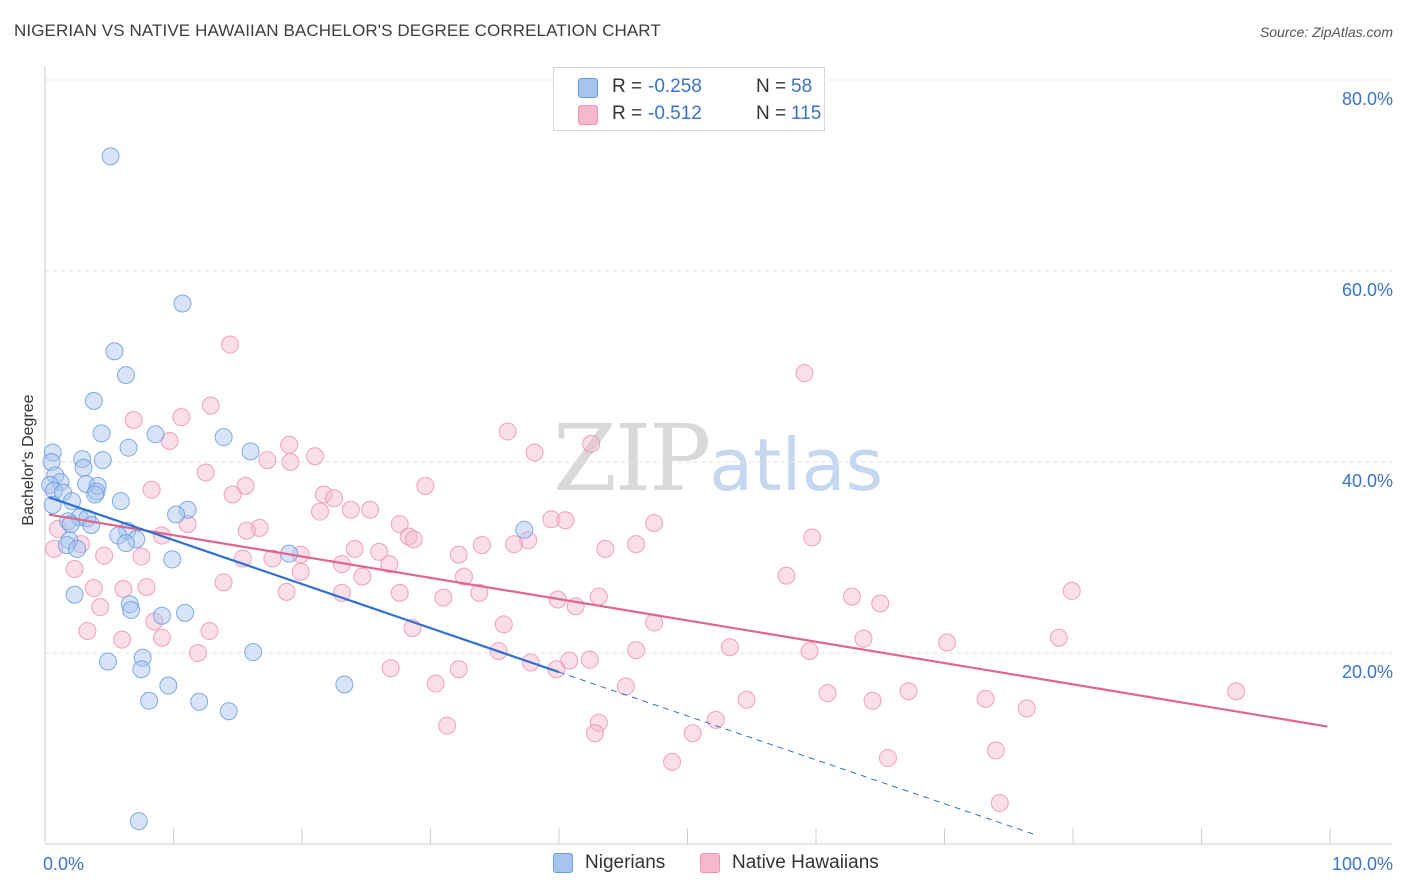 This screenshot has height=892, width=1406. What do you see at coordinates (1362, 864) in the screenshot?
I see `x-tick-label-max: 100.0%` at bounding box center [1362, 864].